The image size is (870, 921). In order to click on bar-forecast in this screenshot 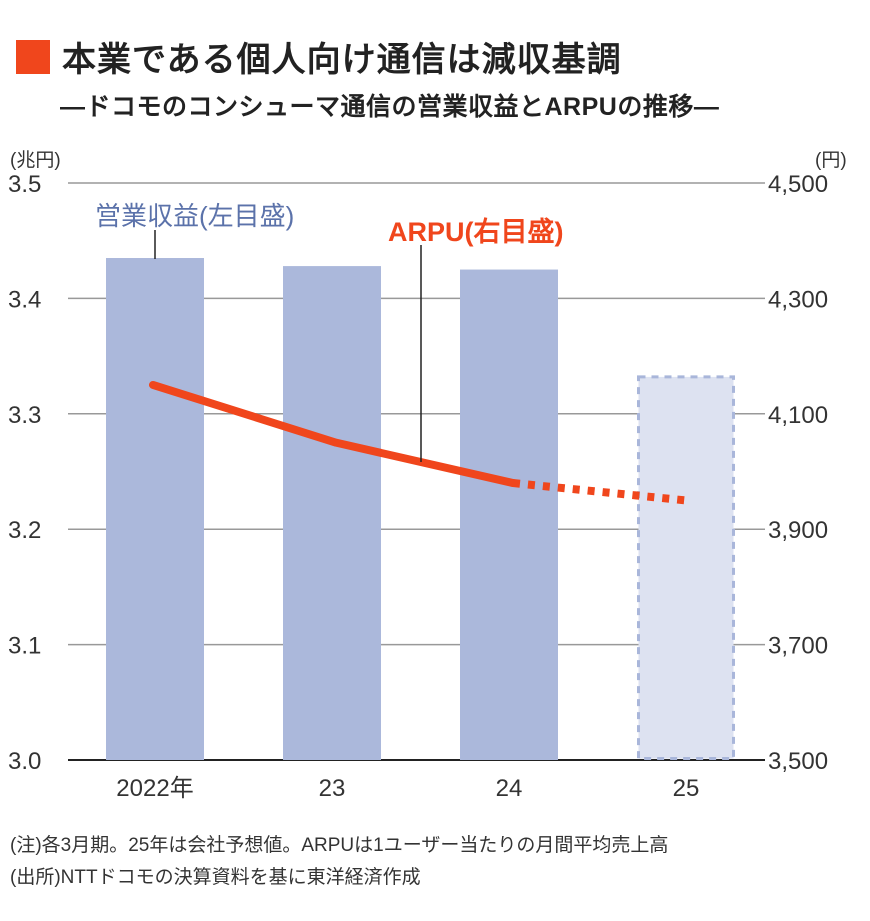, I will do `click(686, 567)`.